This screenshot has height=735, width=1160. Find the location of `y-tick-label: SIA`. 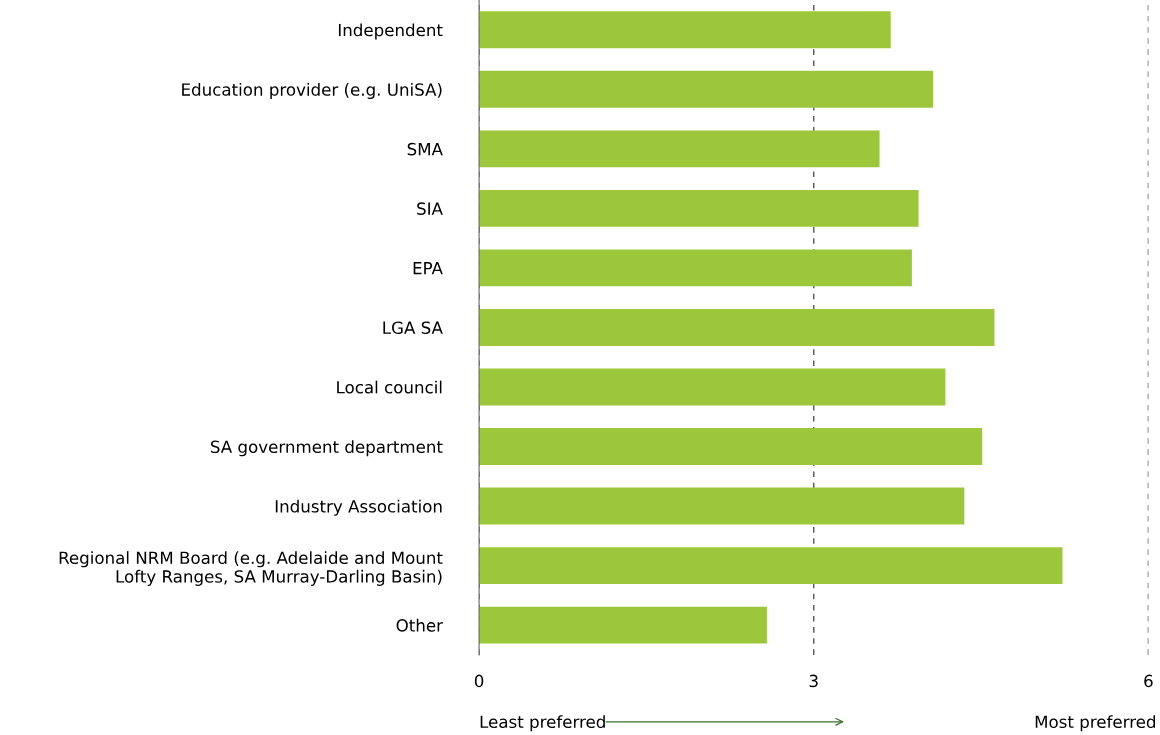

y-tick-label: SIA is located at coordinates (430, 208).